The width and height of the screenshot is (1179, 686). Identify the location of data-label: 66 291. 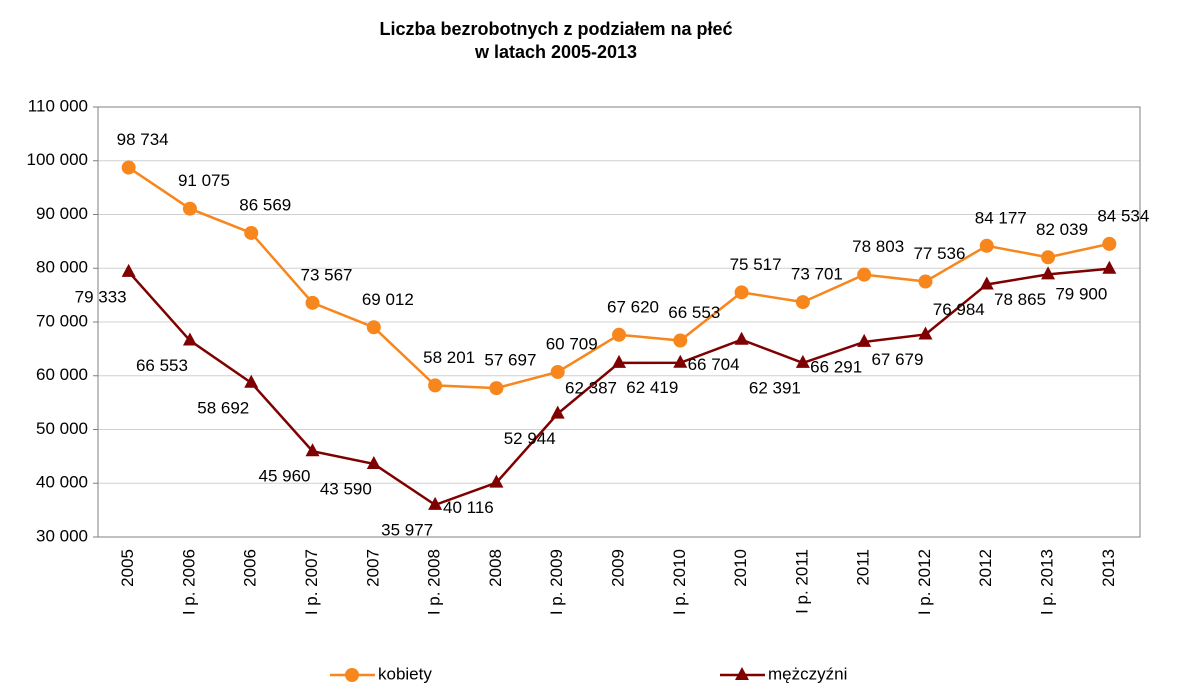
(836, 366).